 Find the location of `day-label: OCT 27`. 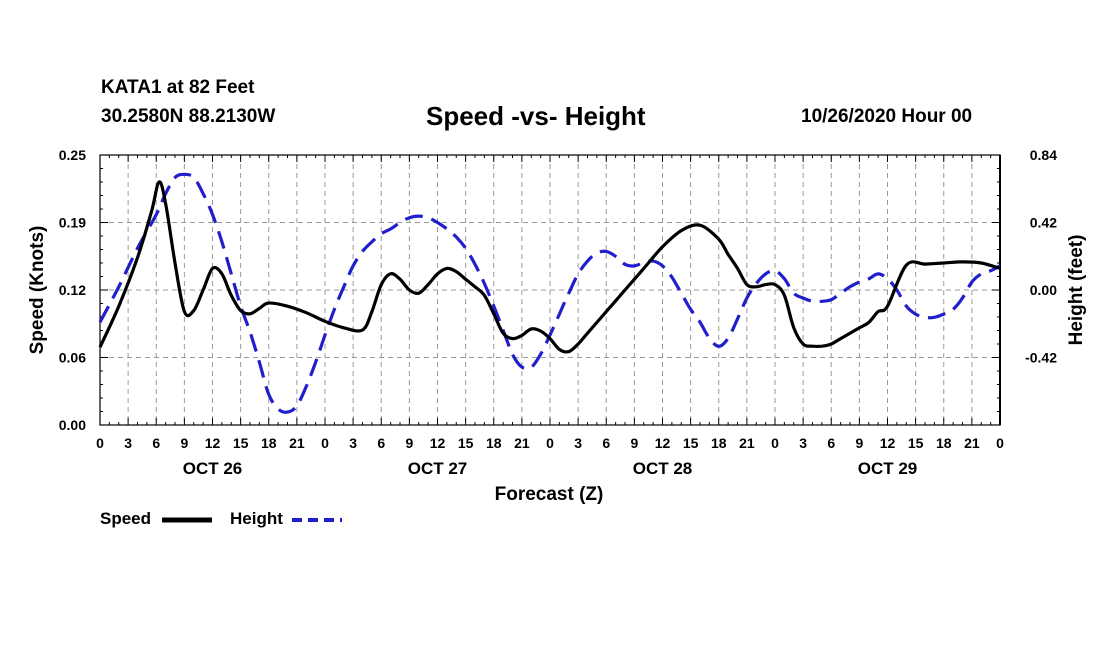

day-label: OCT 27 is located at coordinates (438, 468).